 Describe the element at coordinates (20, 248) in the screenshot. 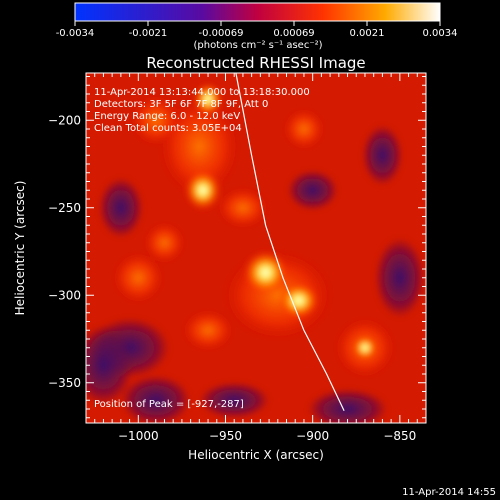

I see `y-axis-label: Heliocentric Y (arcsec)` at that location.